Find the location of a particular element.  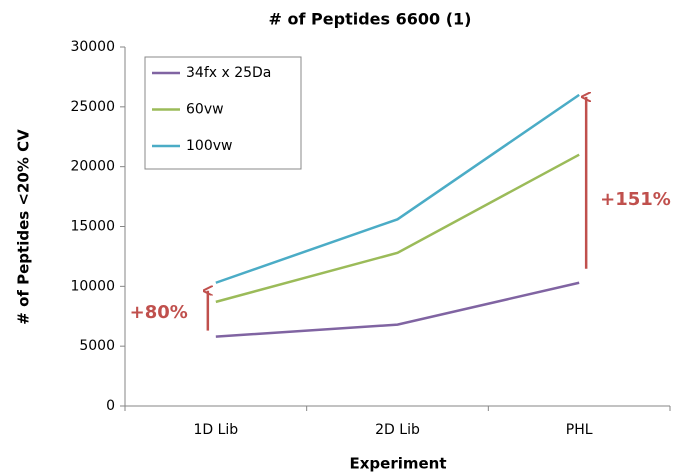

y-tick-label: 0 is located at coordinates (110, 406).